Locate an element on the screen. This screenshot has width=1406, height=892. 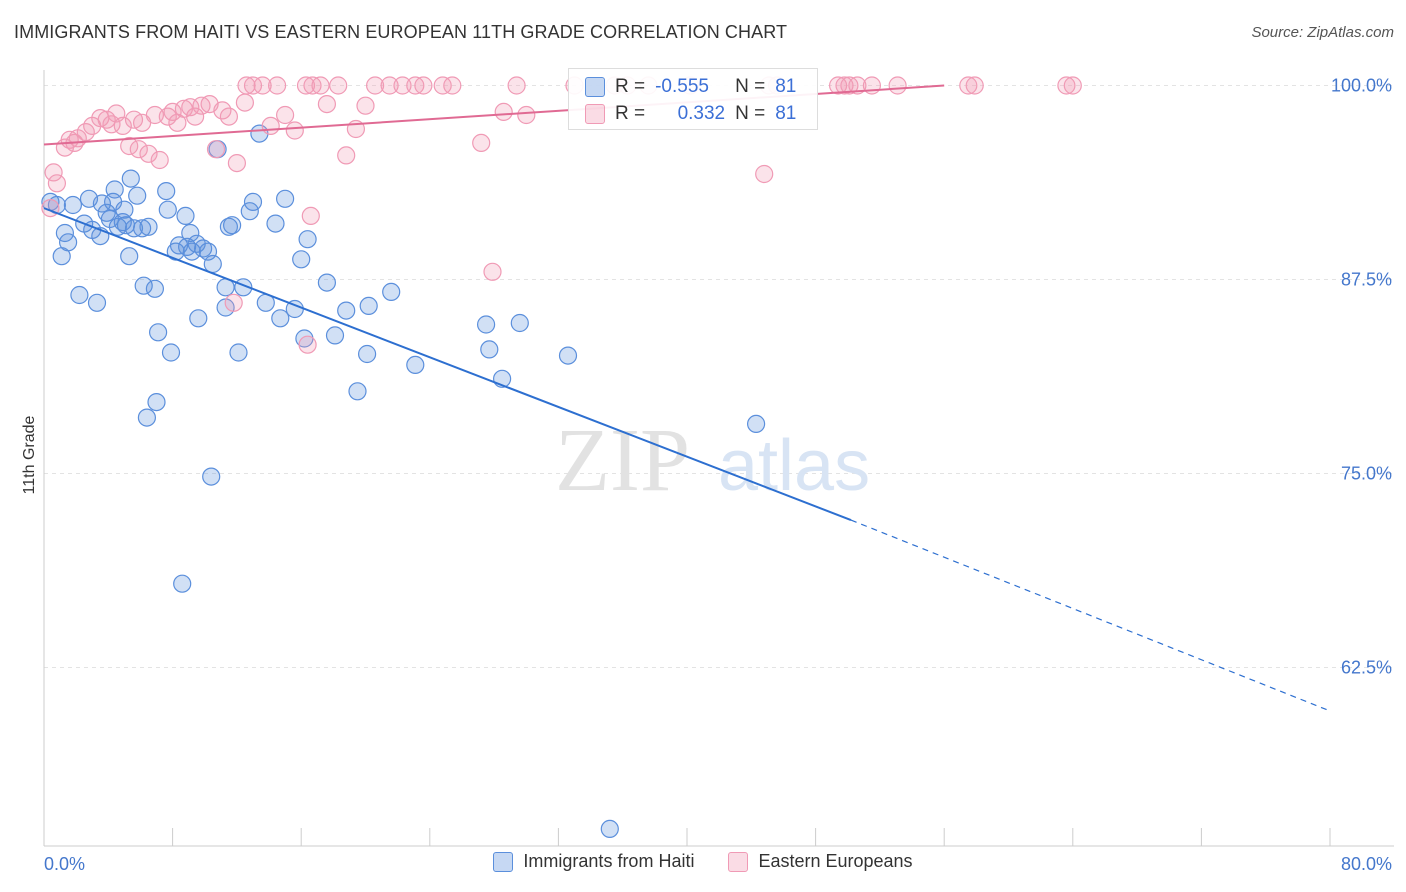
stats-legend: R = -0.555 N = 81 R = 0.332 N = 81 is located at coordinates (693, 99).